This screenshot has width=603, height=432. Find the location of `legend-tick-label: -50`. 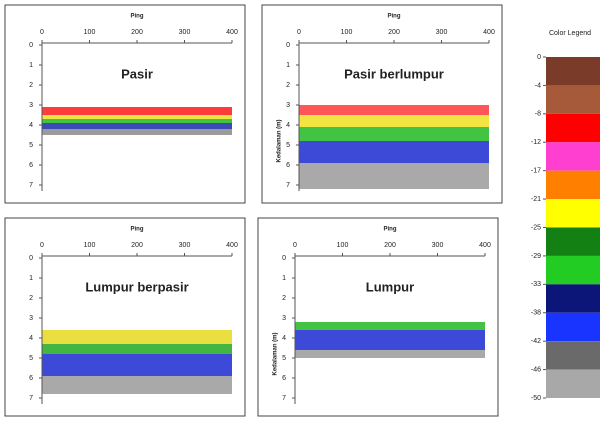

legend-tick-label: -50 is located at coordinates (536, 398).